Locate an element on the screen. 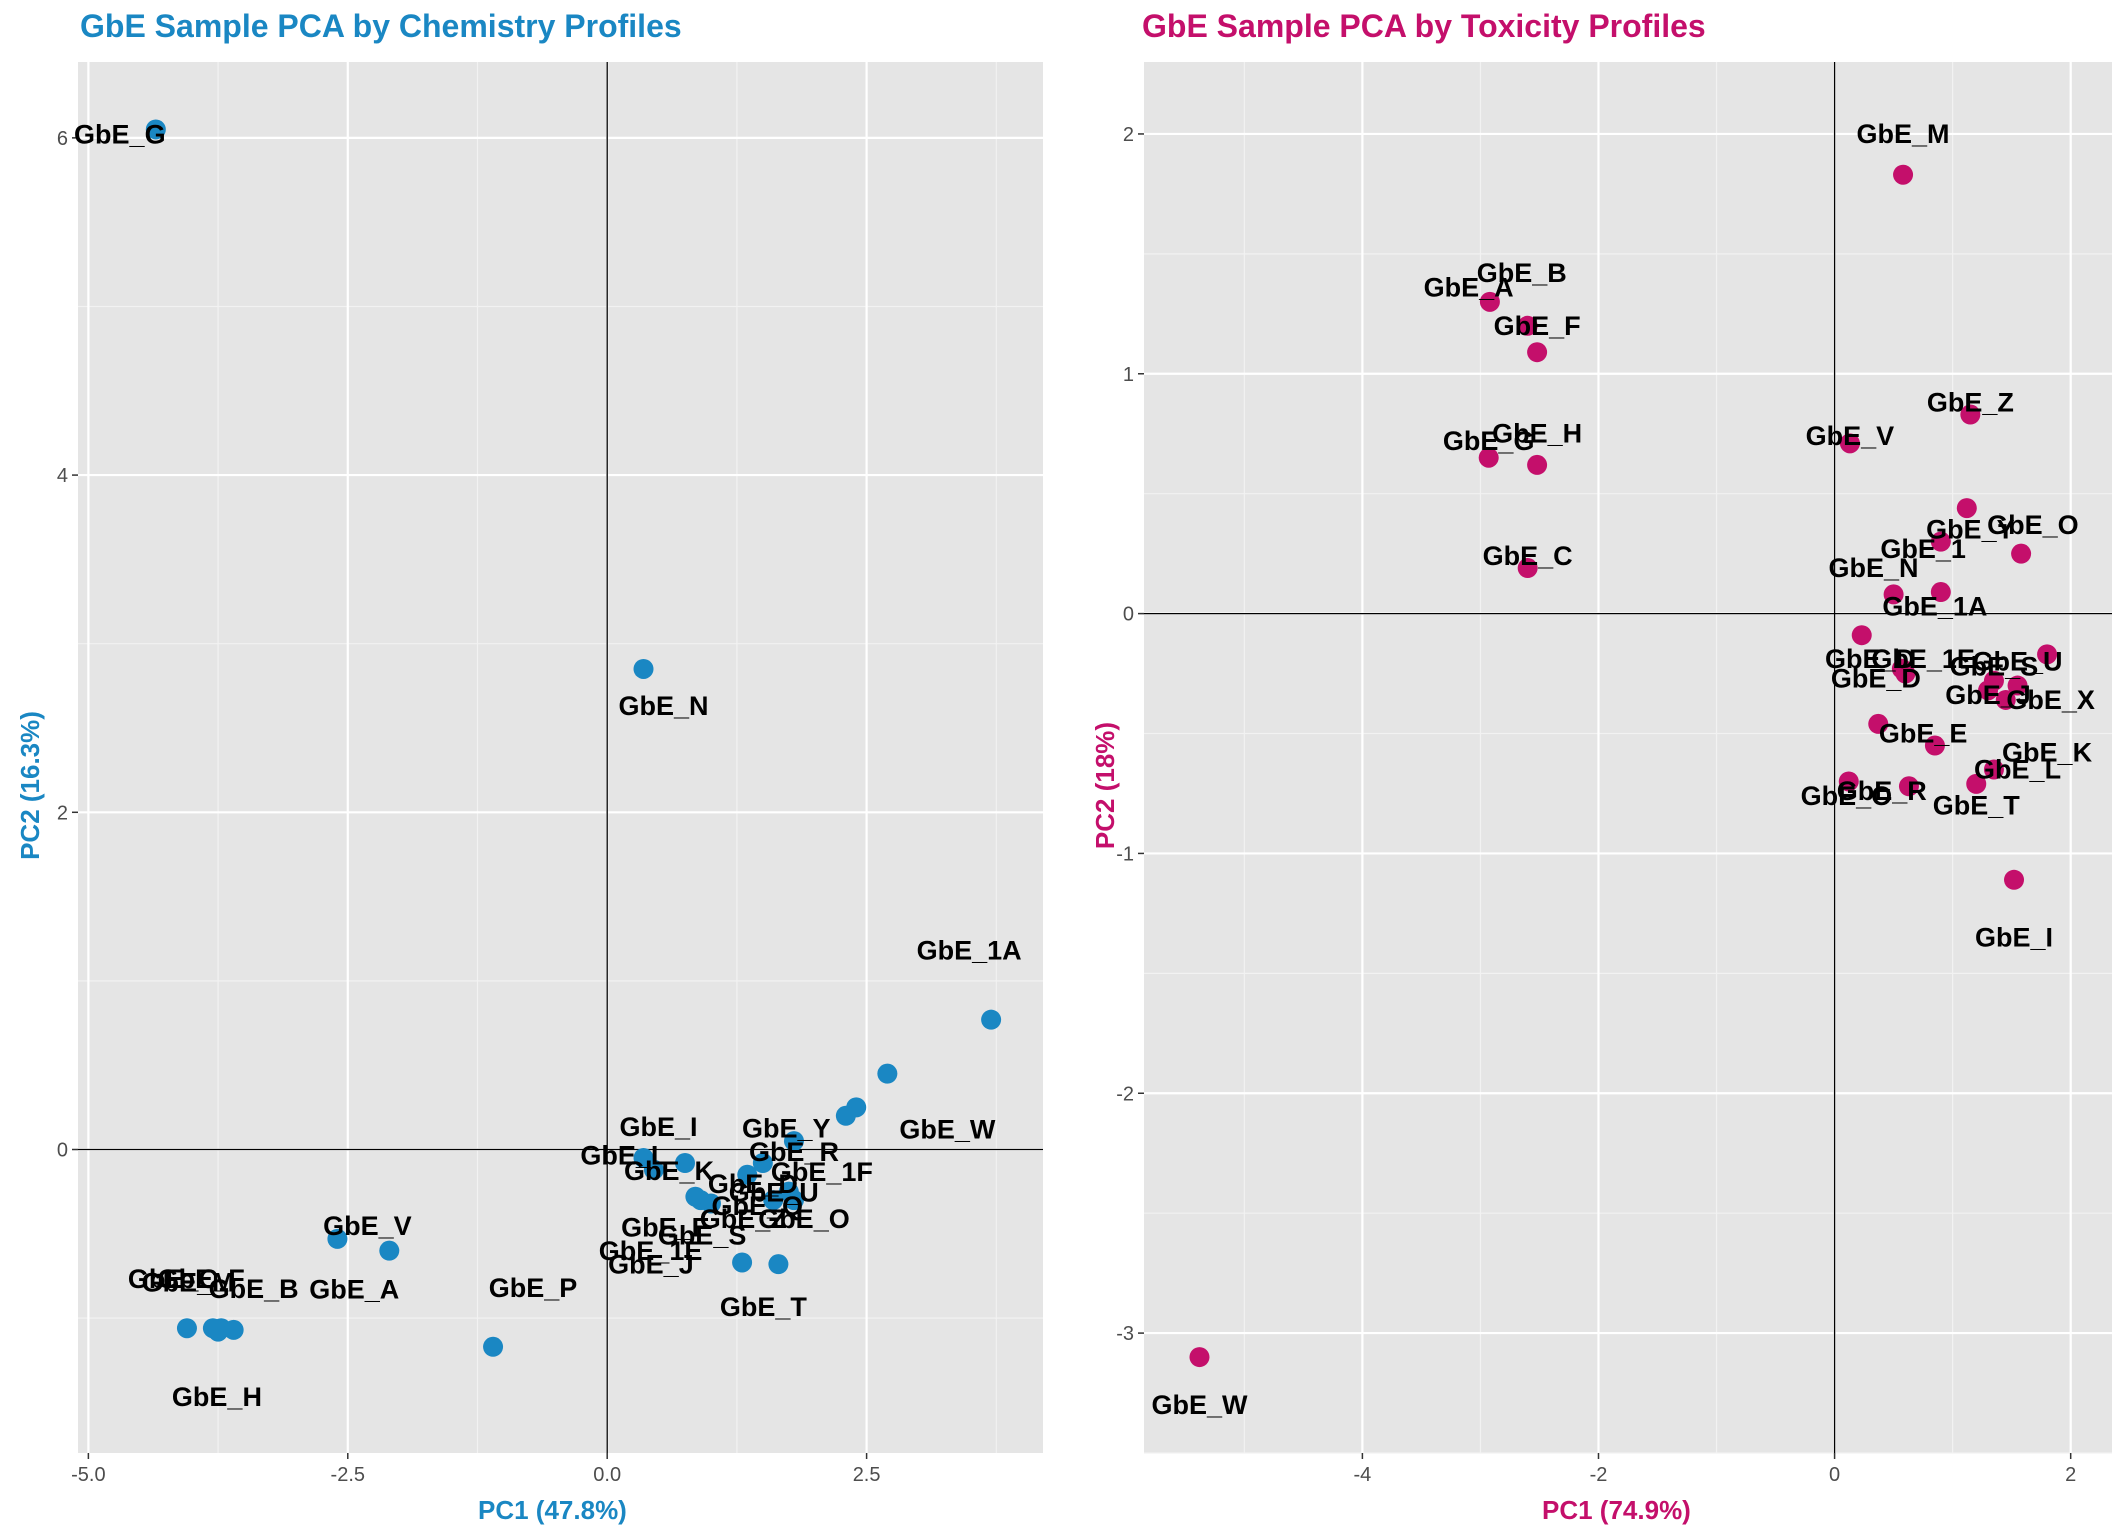 The image size is (2112, 1536). x-tick-label: 2 is located at coordinates (2070, 1475).